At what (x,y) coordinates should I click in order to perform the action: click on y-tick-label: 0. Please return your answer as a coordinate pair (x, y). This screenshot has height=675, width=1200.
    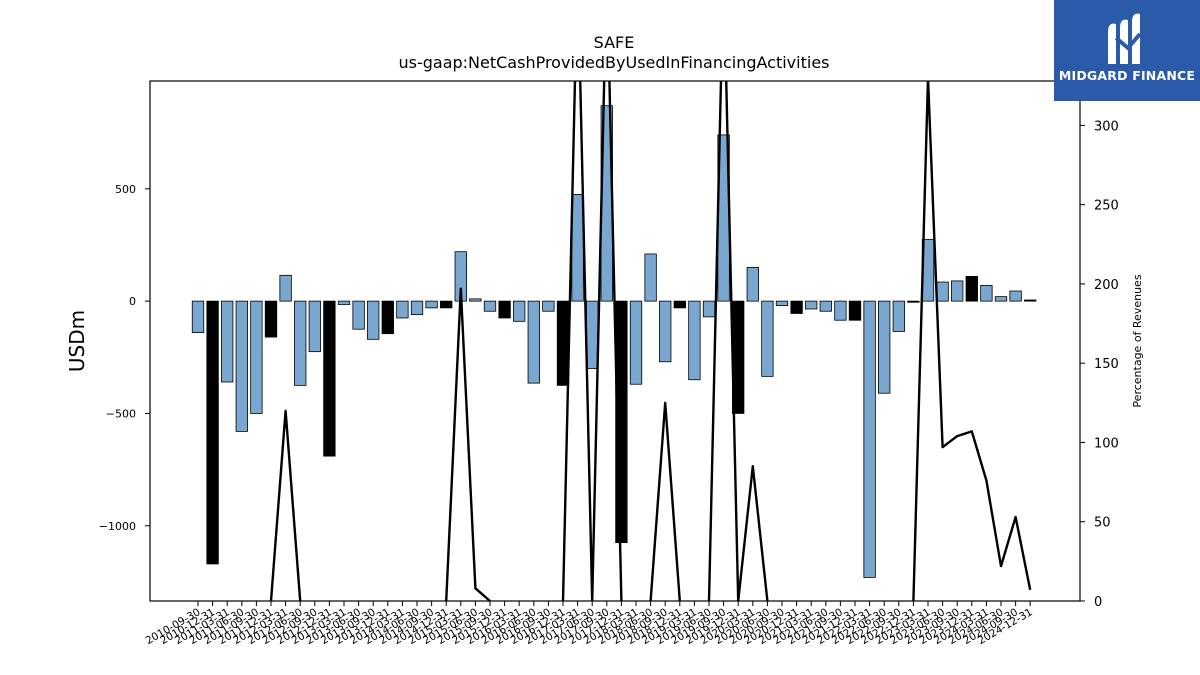
    Looking at the image, I should click on (132, 301).